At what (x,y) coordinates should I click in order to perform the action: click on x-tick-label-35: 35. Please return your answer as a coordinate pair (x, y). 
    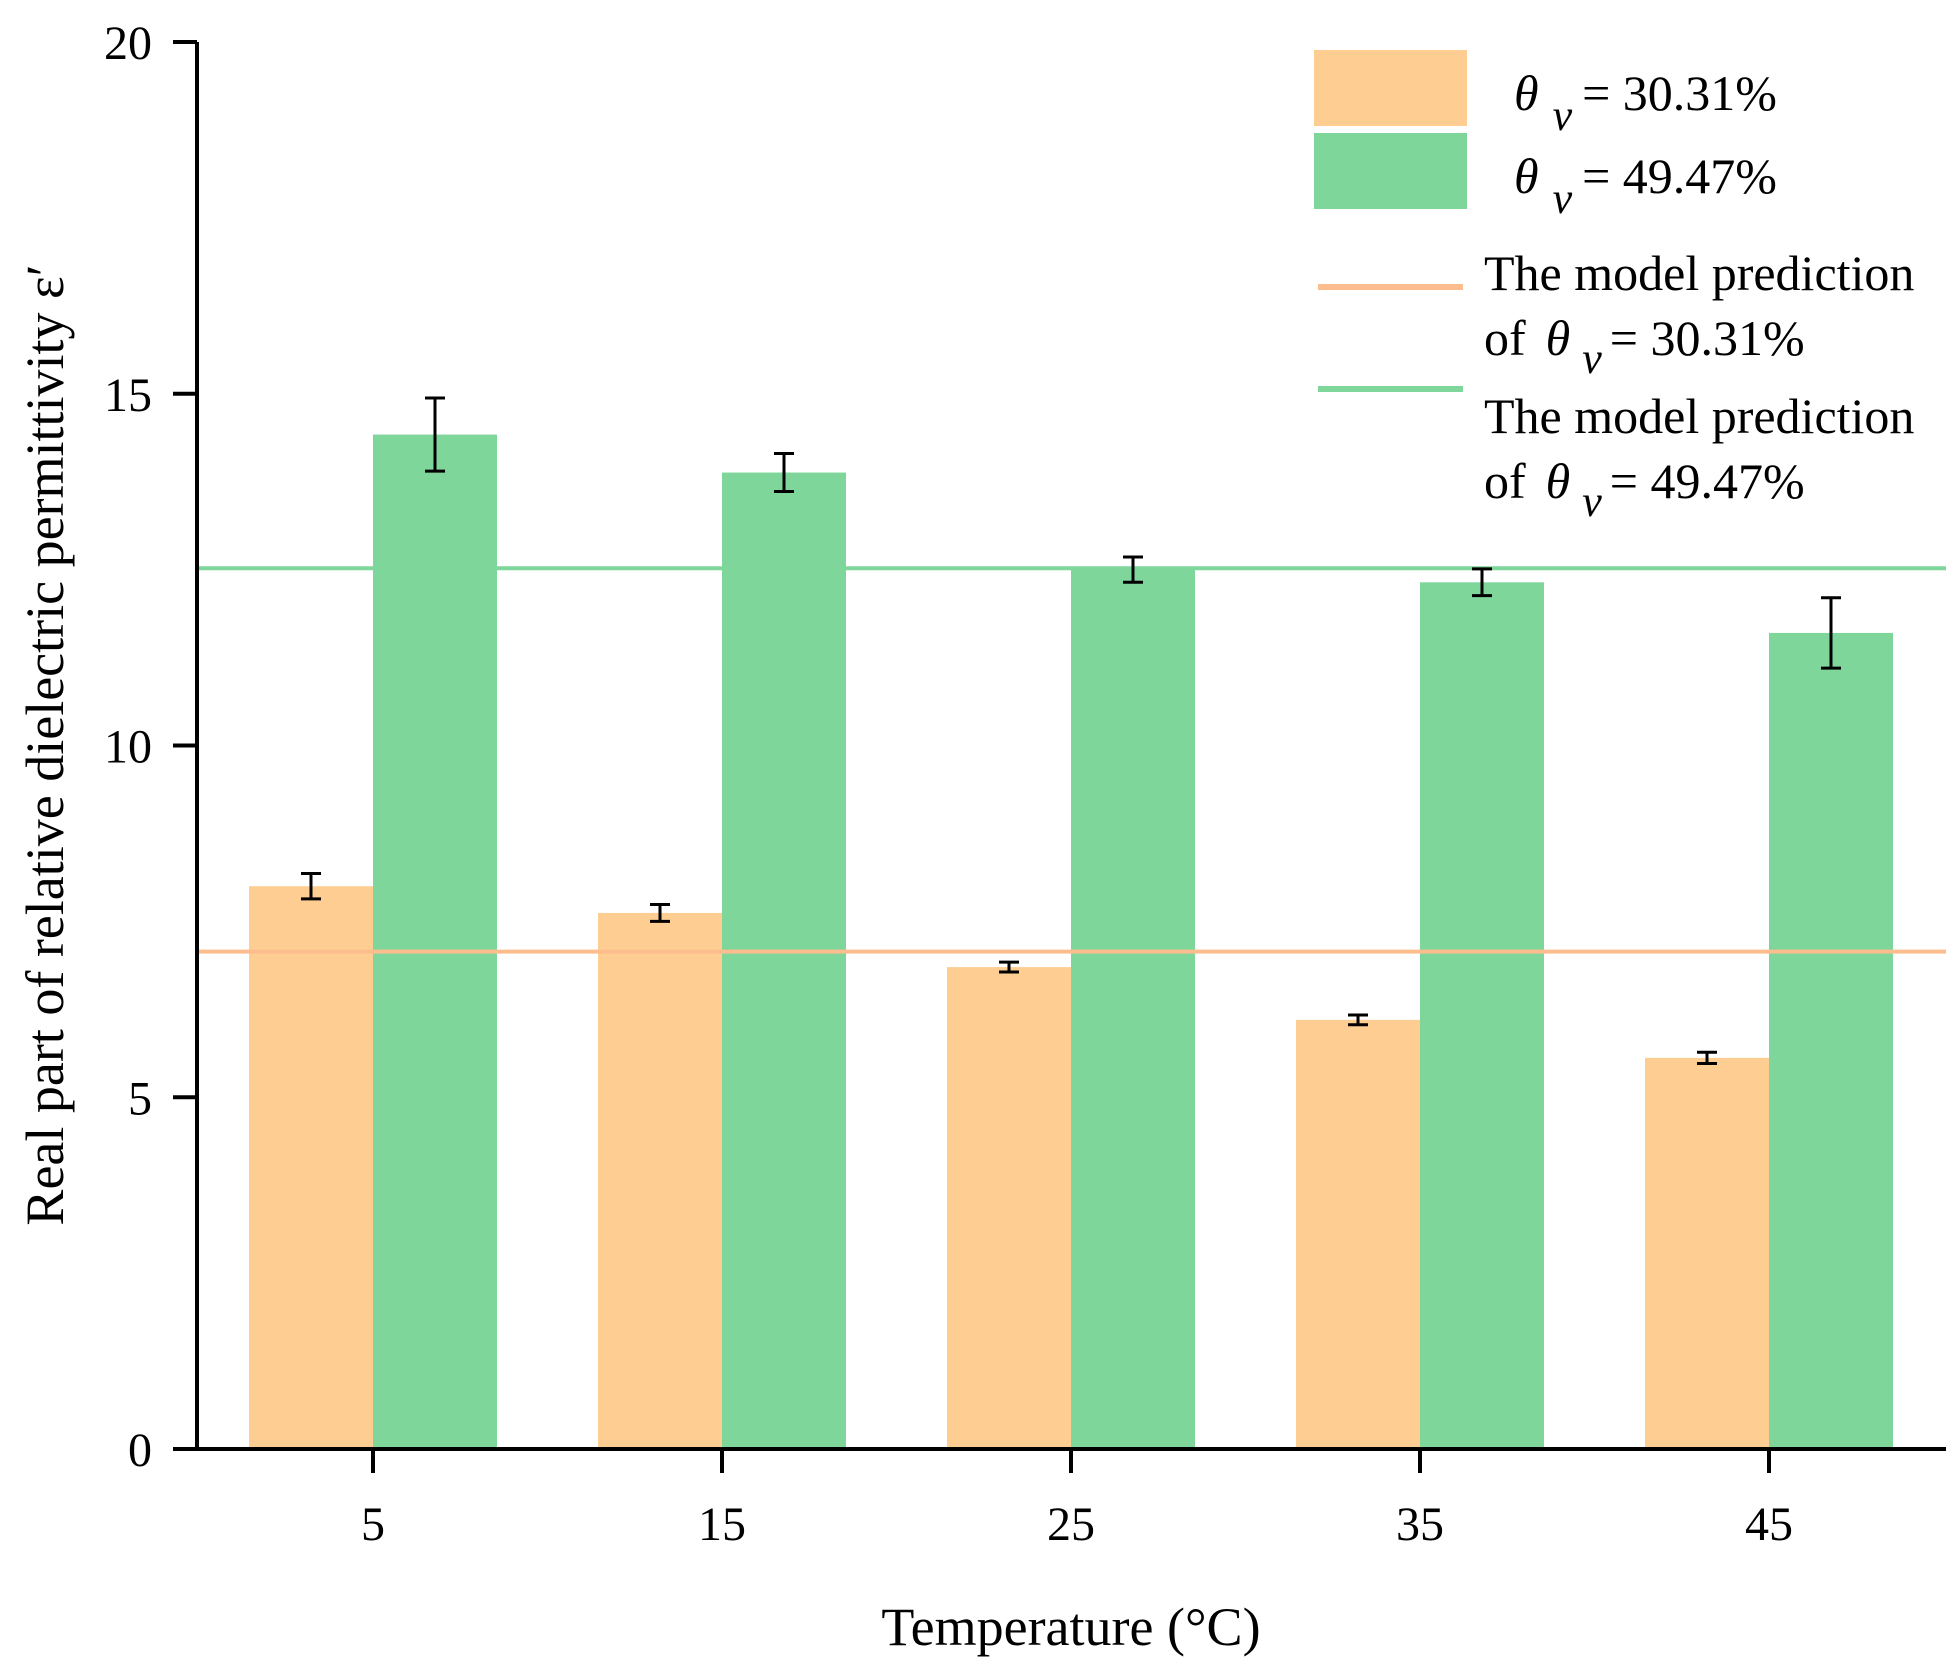
    Looking at the image, I should click on (1420, 1524).